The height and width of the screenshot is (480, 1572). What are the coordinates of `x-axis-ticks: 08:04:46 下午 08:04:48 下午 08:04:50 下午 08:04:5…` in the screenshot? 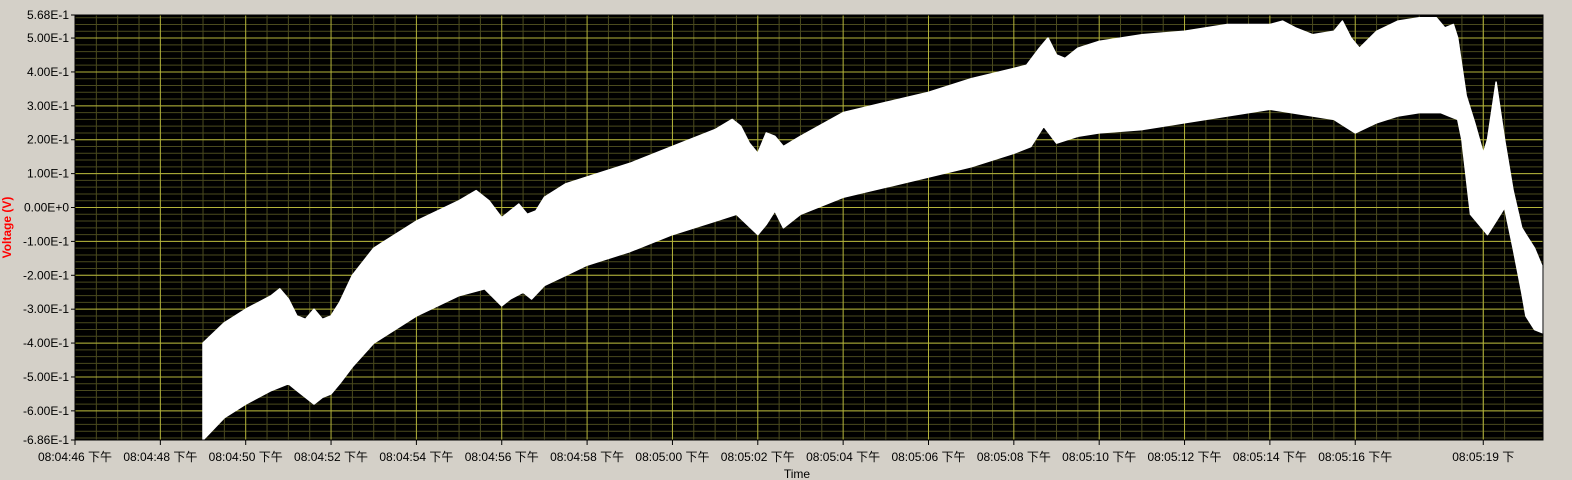 It's located at (776, 452).